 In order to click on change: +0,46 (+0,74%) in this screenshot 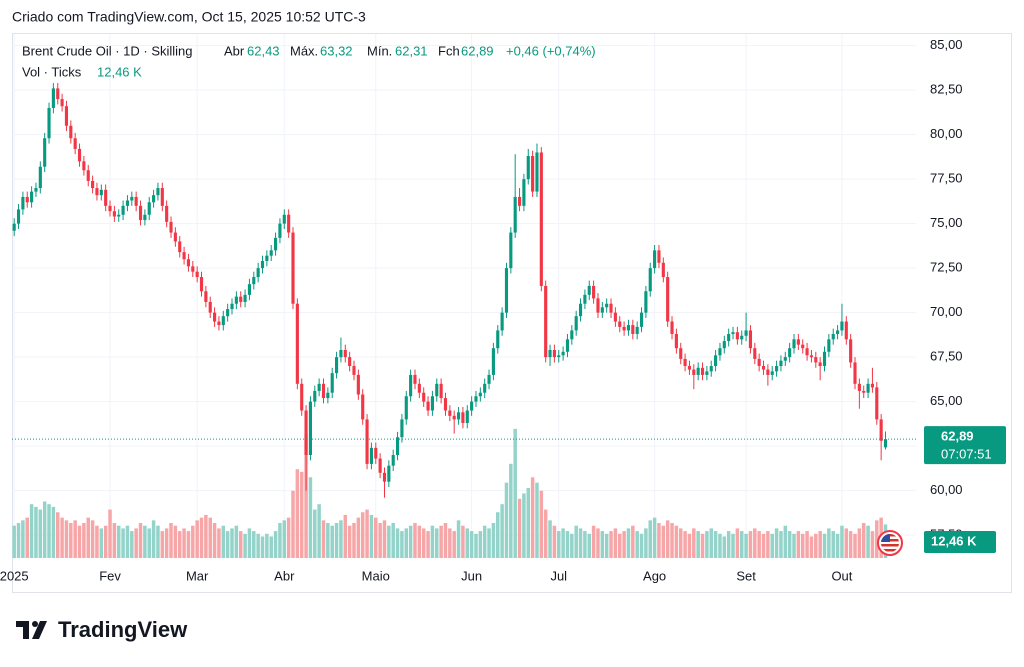, I will do `click(551, 50)`.